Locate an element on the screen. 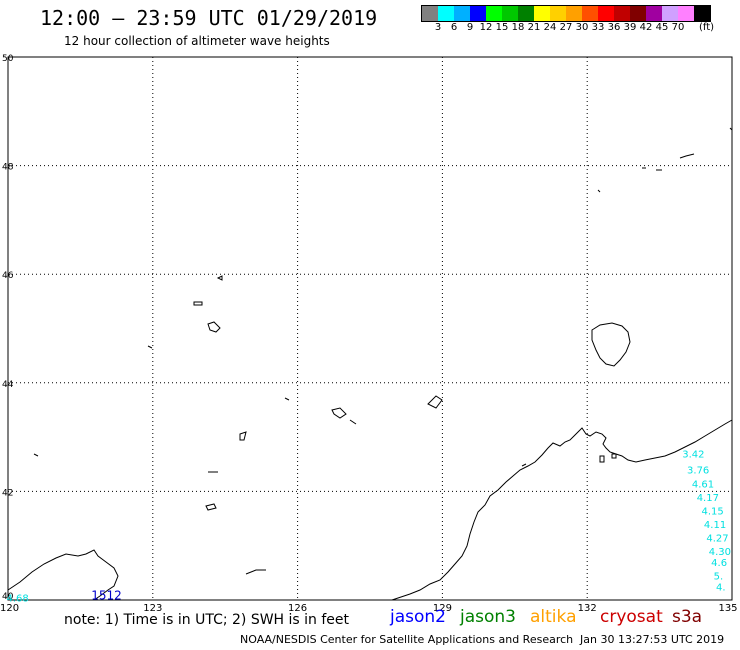 This screenshot has width=740, height=650. pass-time-label: 1512 is located at coordinates (106, 595).